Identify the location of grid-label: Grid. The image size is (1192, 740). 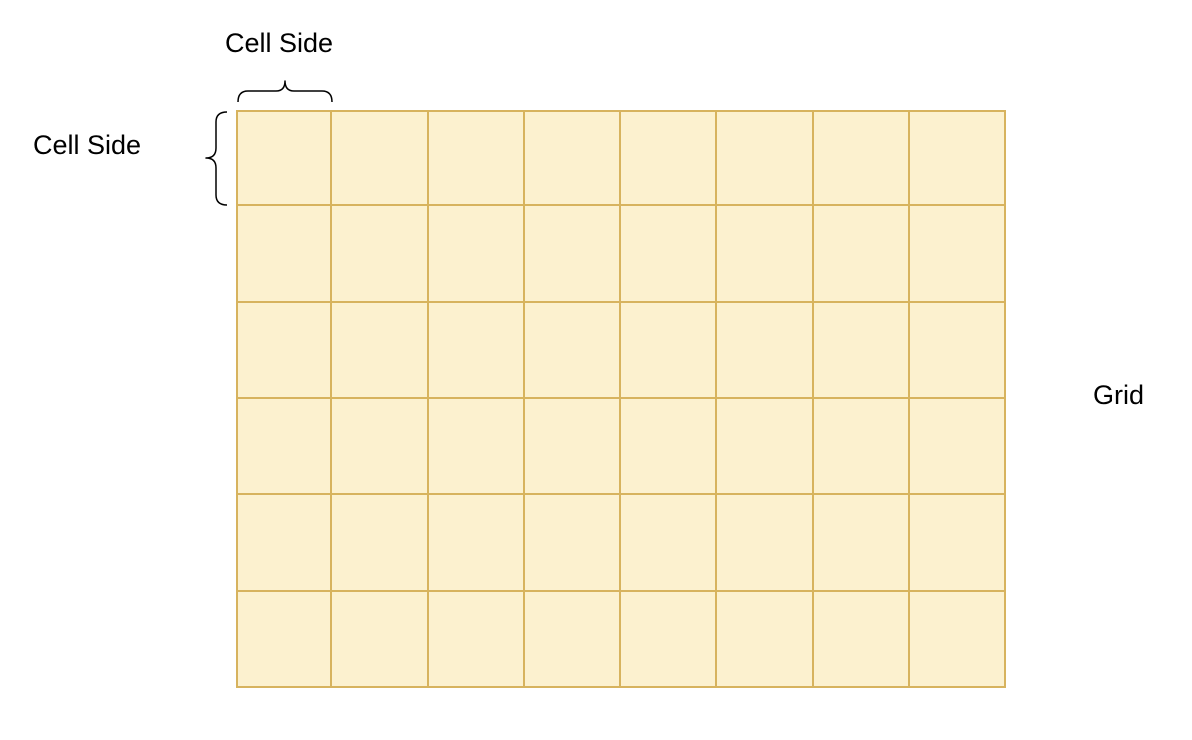
(1119, 395).